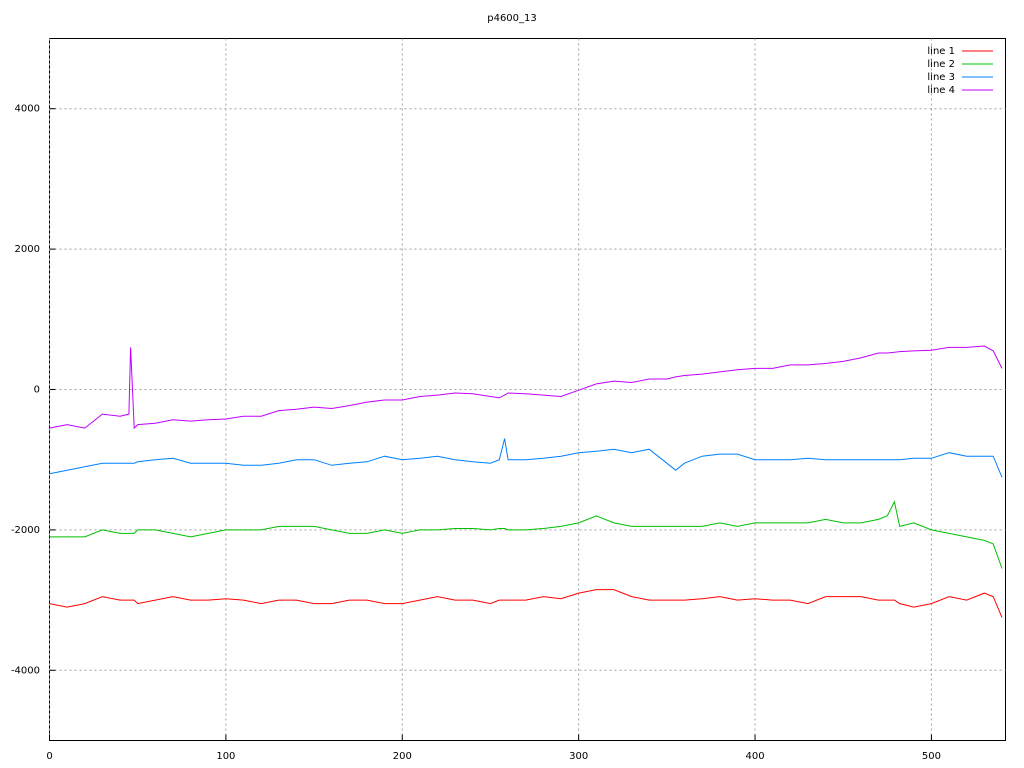 This screenshot has width=1024, height=768. What do you see at coordinates (578, 756) in the screenshot?
I see `x-tick-label: 300` at bounding box center [578, 756].